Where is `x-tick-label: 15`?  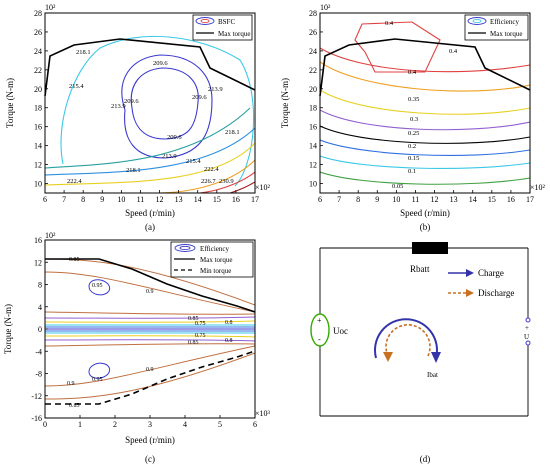 x-tick-label: 15 is located at coordinates (217, 199).